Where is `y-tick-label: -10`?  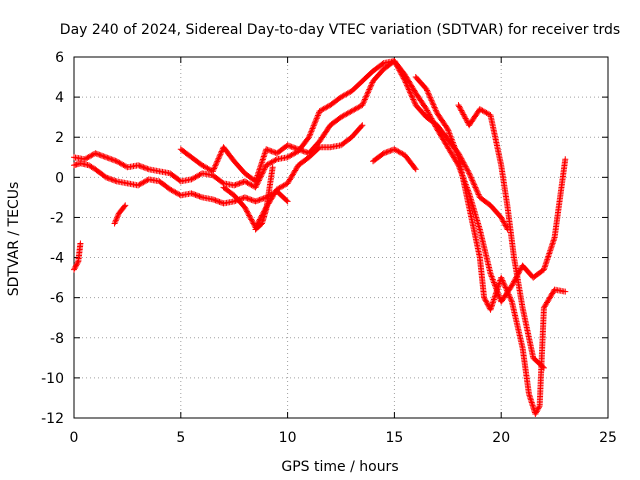
y-tick-label: -10 is located at coordinates (52, 379).